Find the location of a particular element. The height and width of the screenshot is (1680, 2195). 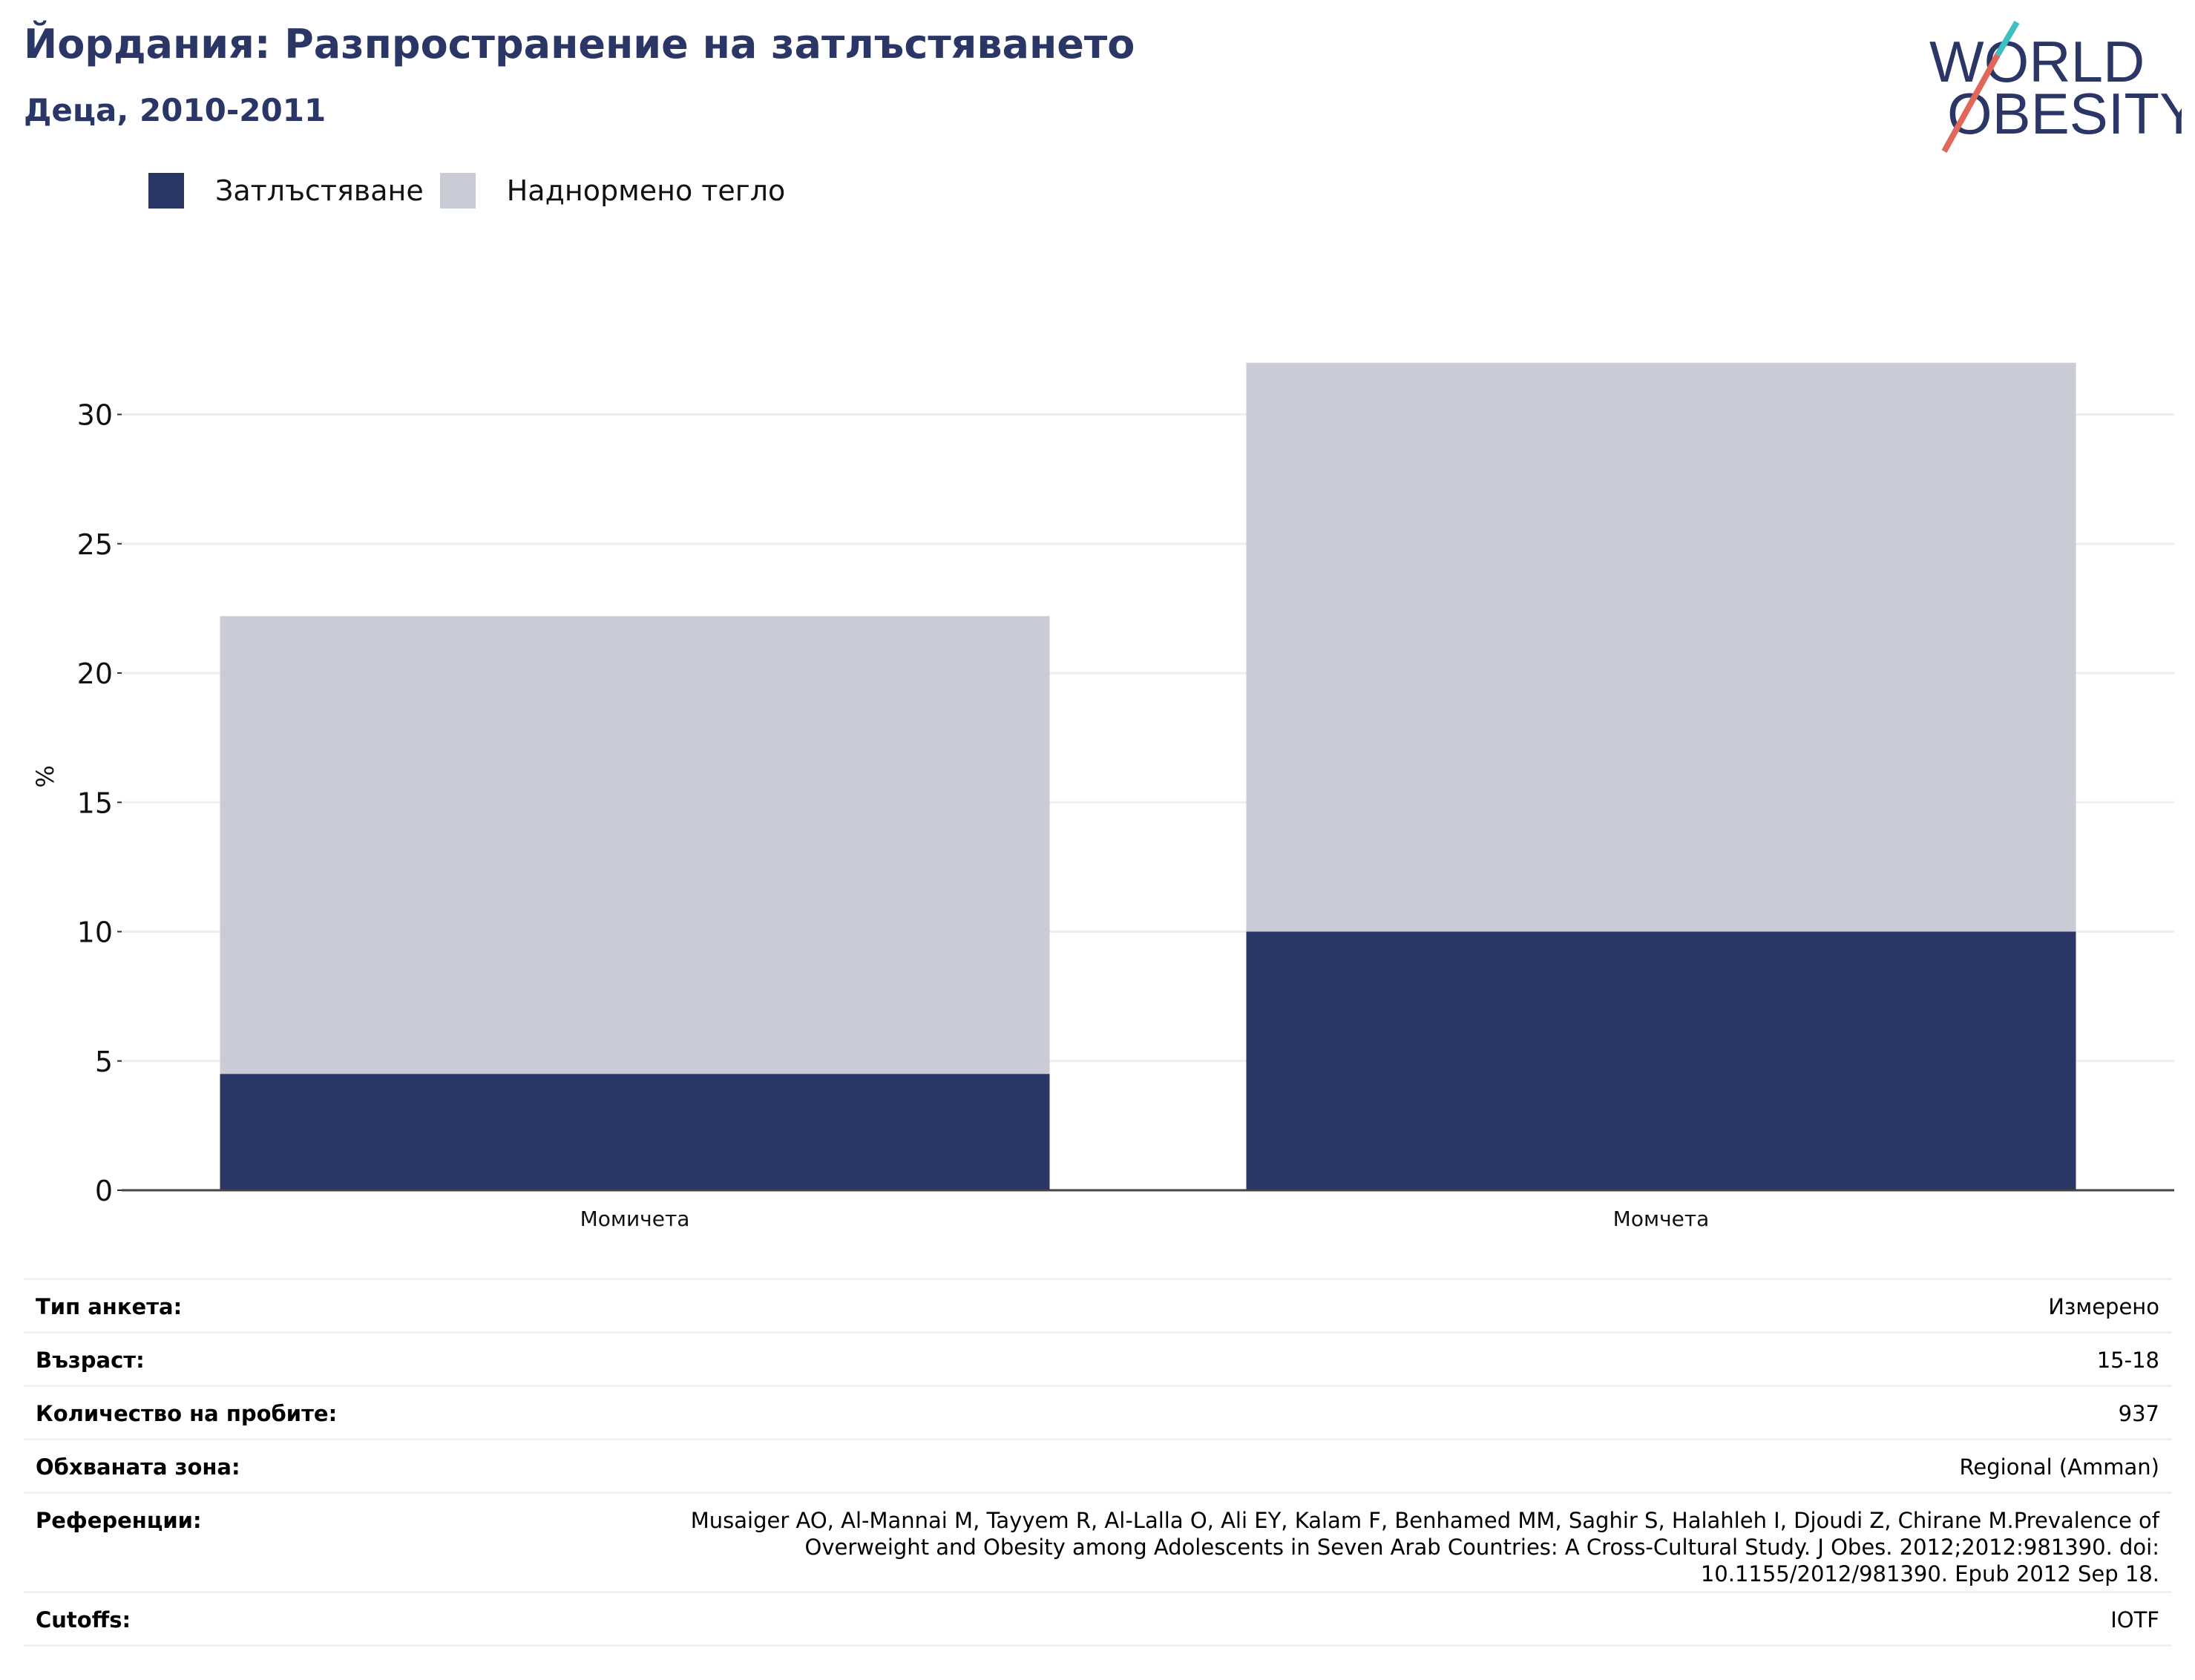

legend-swatch-overweight is located at coordinates (458, 191).